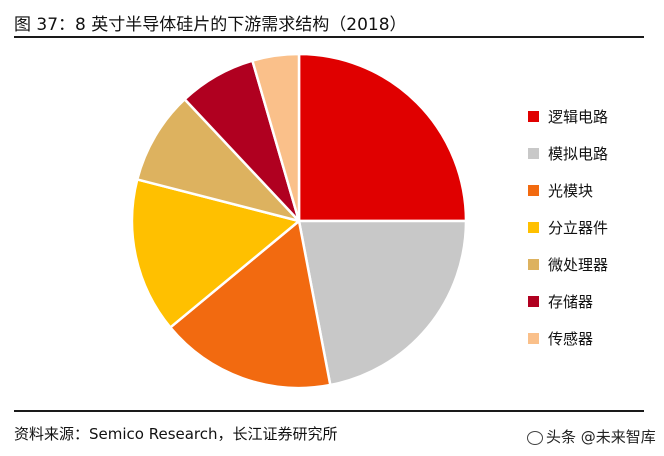 The image size is (664, 456). I want to click on legend-label: 逻辑电路, so click(578, 117).